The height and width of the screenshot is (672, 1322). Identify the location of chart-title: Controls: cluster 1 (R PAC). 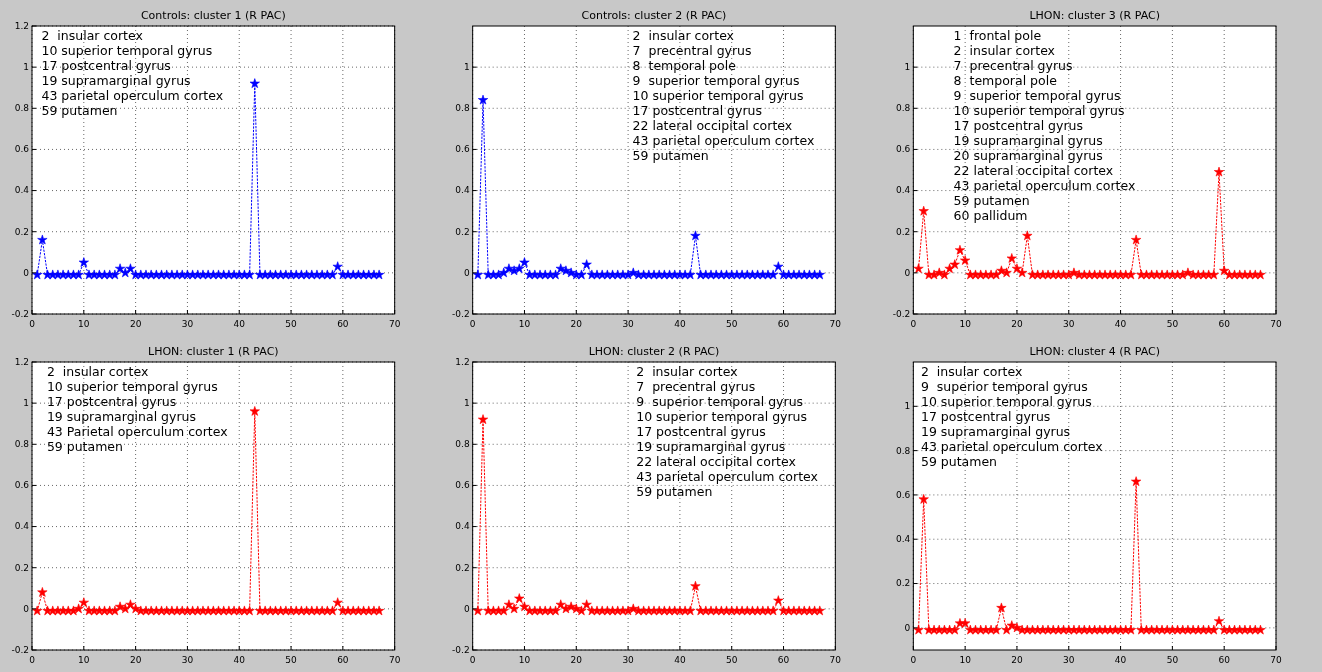
(213, 15).